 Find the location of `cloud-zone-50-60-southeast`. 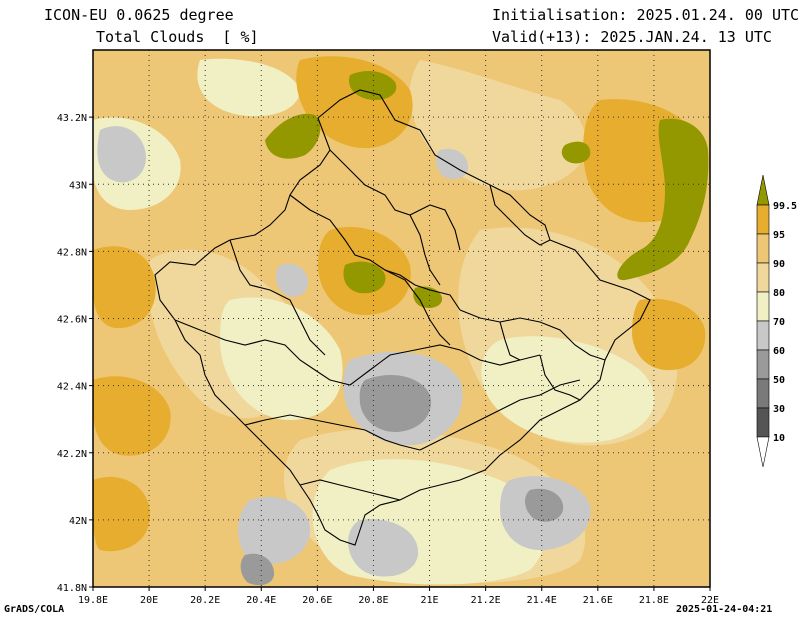

cloud-zone-50-60-southeast is located at coordinates (544, 505).